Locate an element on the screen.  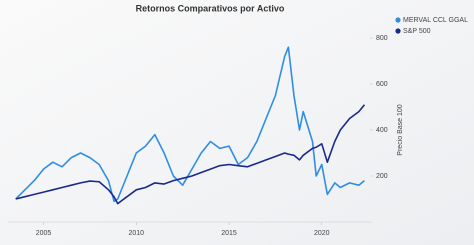
x-tick-label: 2015 is located at coordinates (229, 233).